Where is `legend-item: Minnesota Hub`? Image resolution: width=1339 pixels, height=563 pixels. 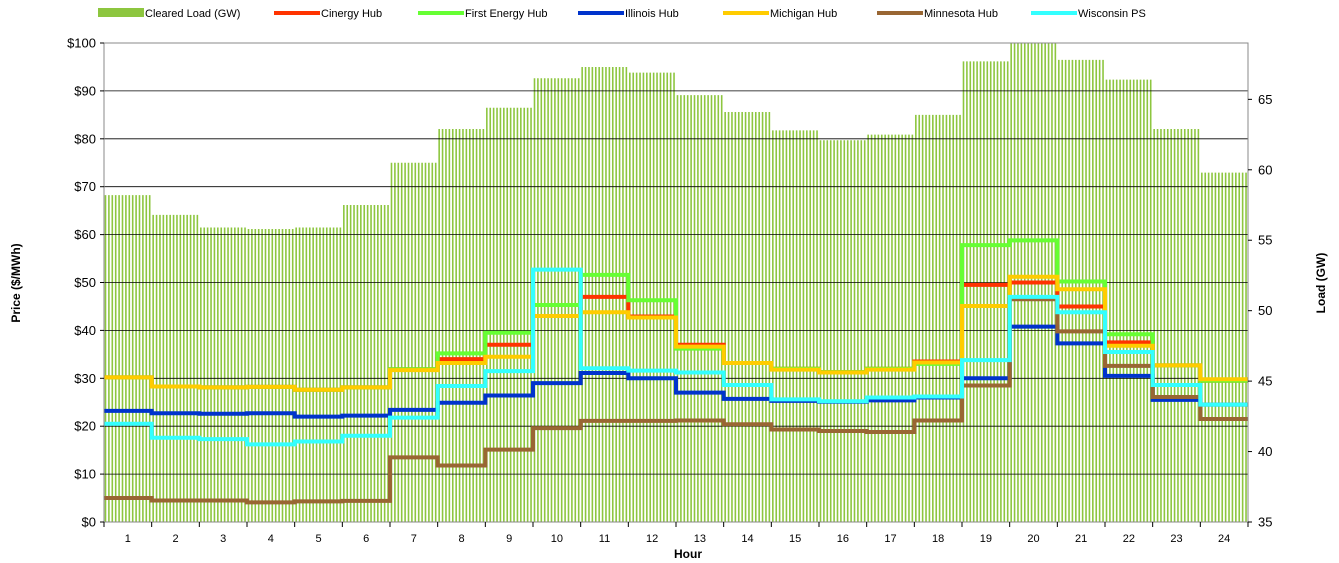
legend-item: Minnesota Hub is located at coordinates (937, 14).